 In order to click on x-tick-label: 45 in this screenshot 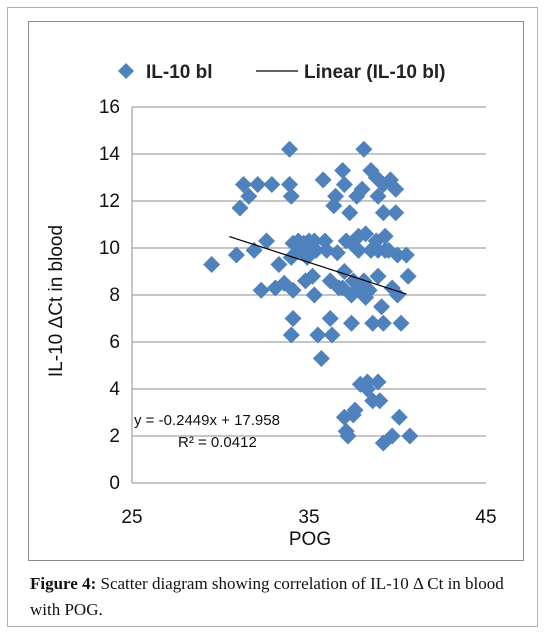, I will do `click(485, 517)`.